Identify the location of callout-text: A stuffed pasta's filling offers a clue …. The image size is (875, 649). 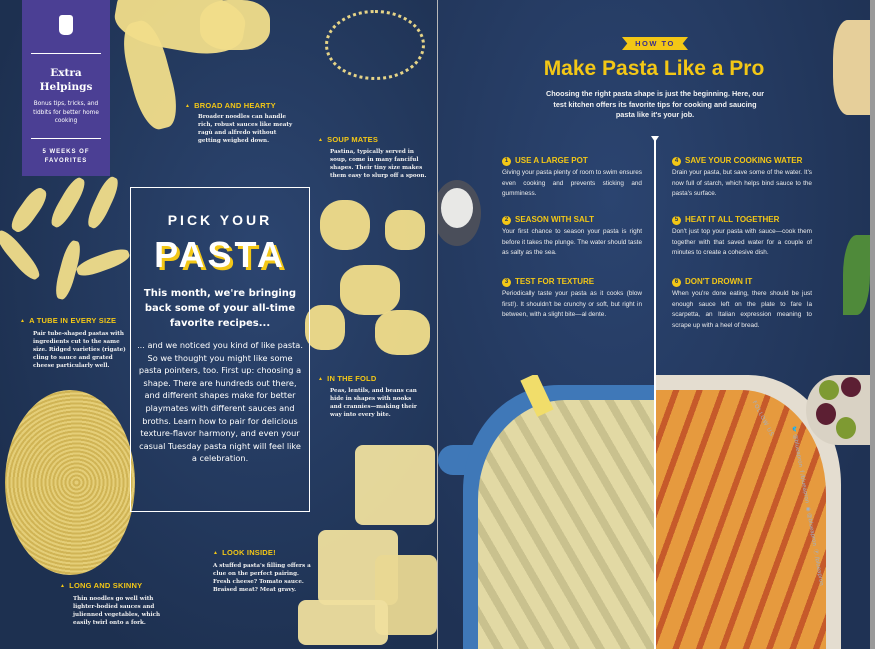
(262, 578).